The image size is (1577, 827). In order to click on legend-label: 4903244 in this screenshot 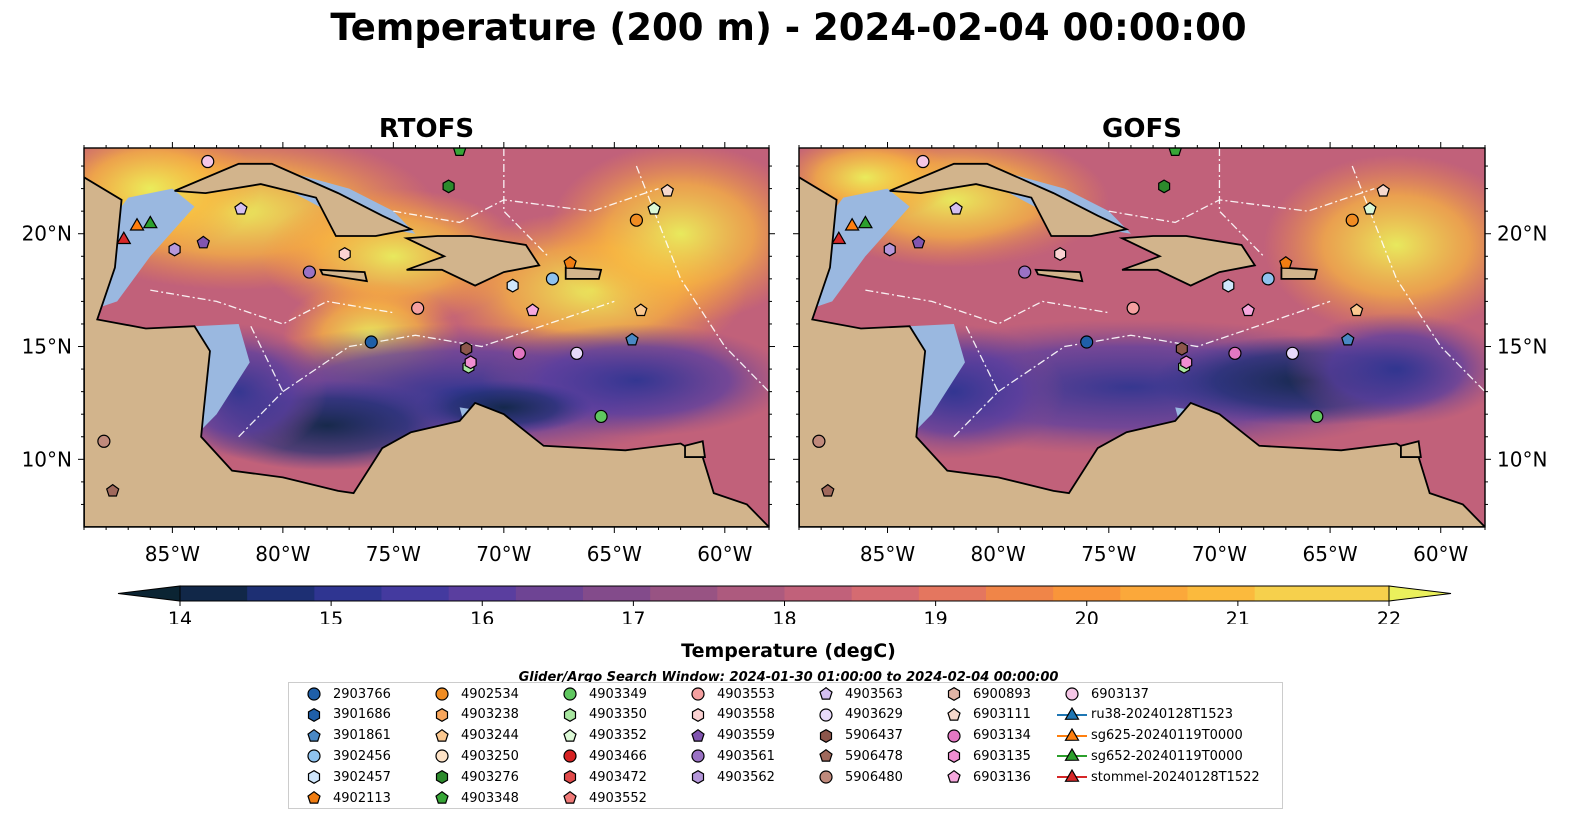, I will do `click(490, 736)`.